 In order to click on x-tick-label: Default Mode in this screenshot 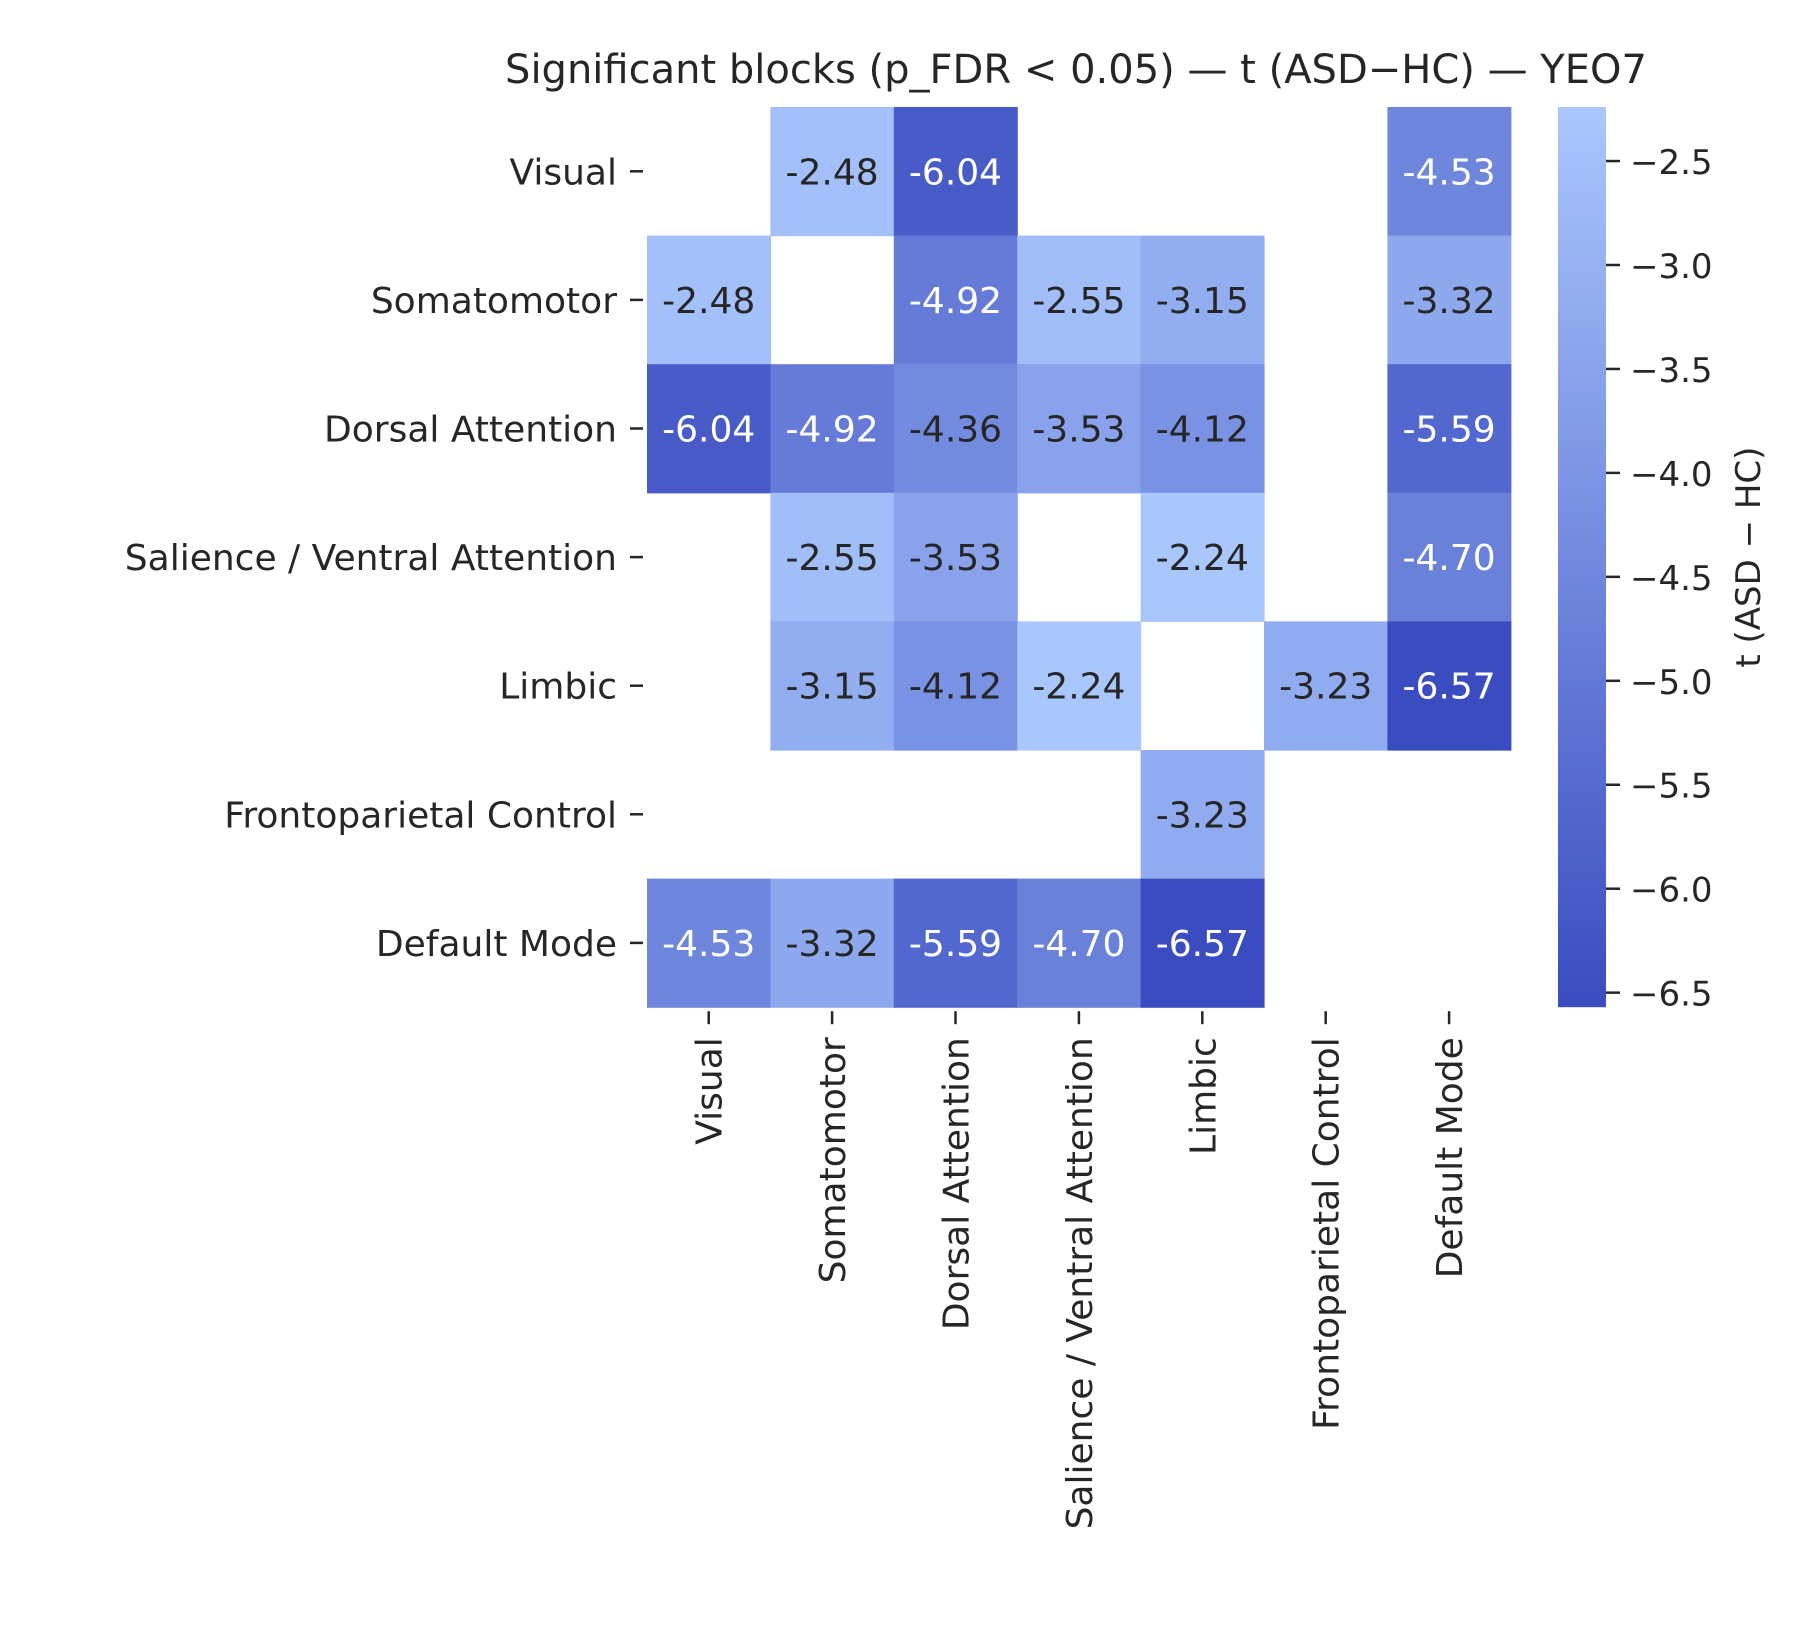, I will do `click(1450, 1157)`.